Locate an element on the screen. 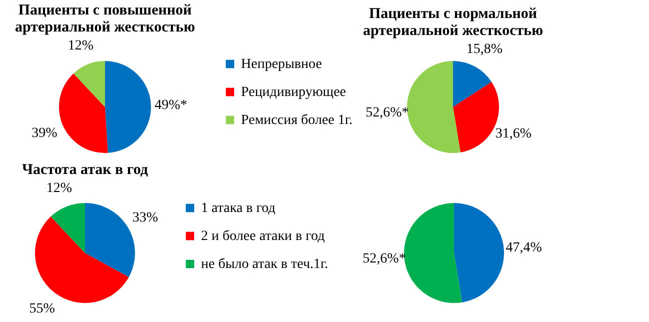  data-label: 52,6%* is located at coordinates (387, 112).